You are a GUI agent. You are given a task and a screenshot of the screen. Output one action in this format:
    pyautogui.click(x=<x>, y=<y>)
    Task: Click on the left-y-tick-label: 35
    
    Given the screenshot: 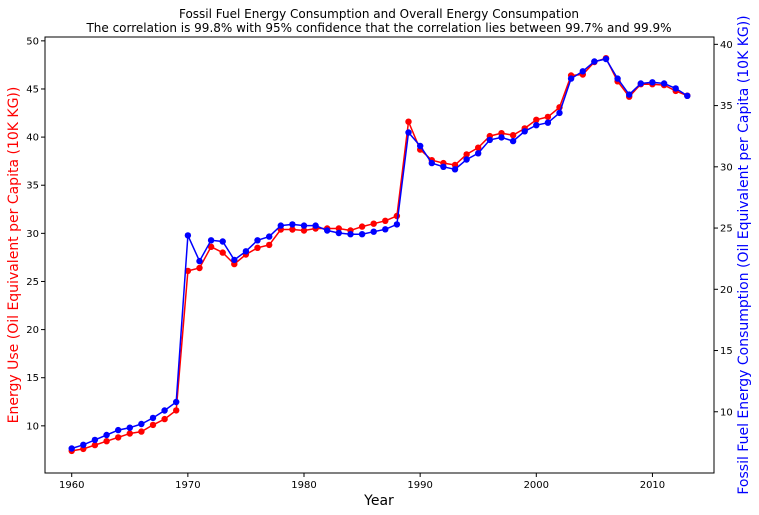 What is the action you would take?
    pyautogui.click(x=32, y=186)
    